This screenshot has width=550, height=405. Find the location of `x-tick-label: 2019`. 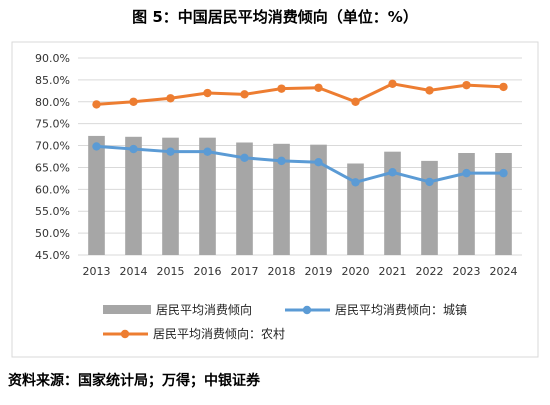

x-tick-label: 2019 is located at coordinates (319, 271).